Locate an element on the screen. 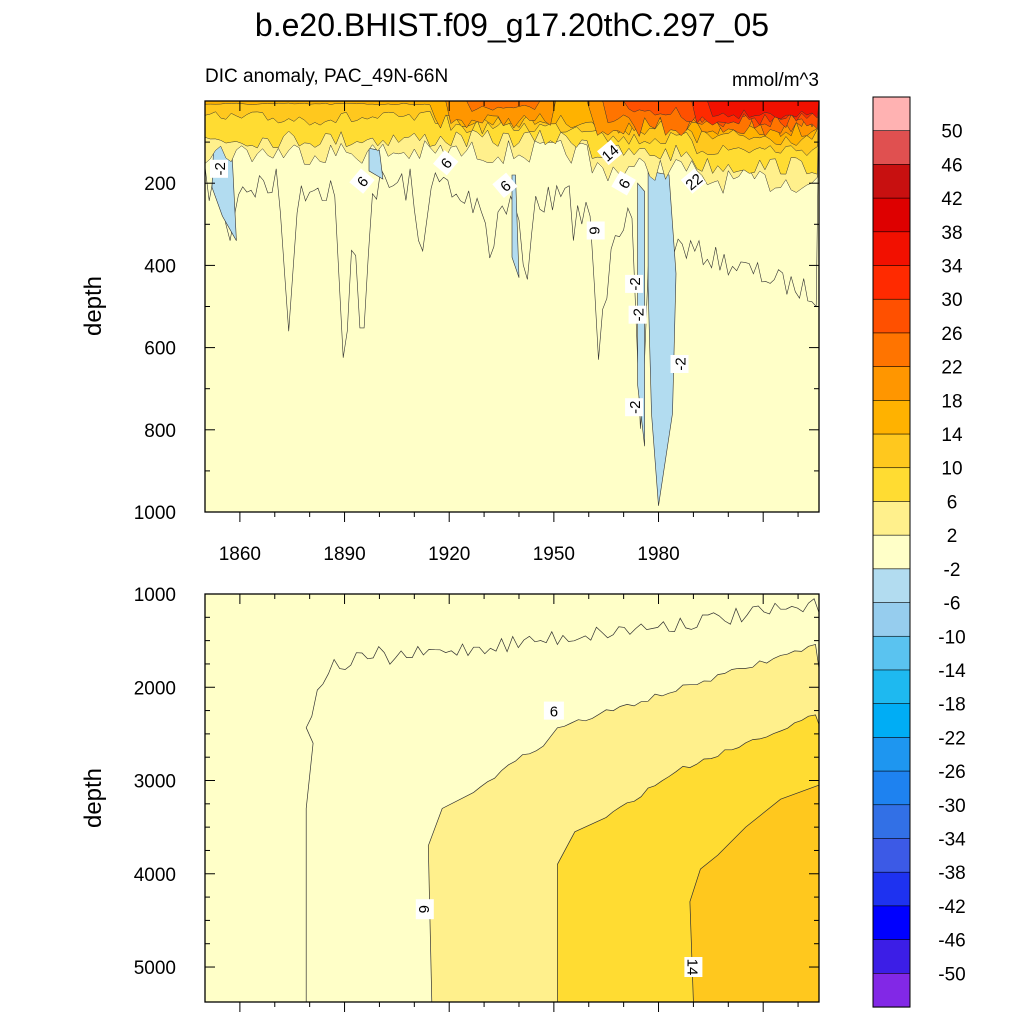  colorbar-label: -6 is located at coordinates (952, 604).